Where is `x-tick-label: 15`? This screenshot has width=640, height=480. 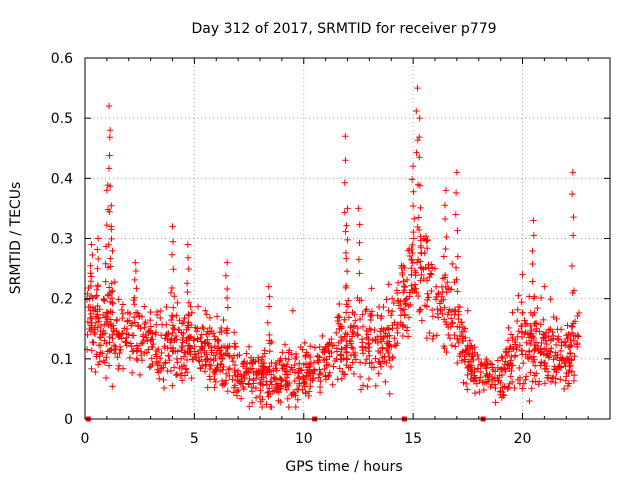 x-tick-label: 15 is located at coordinates (413, 439).